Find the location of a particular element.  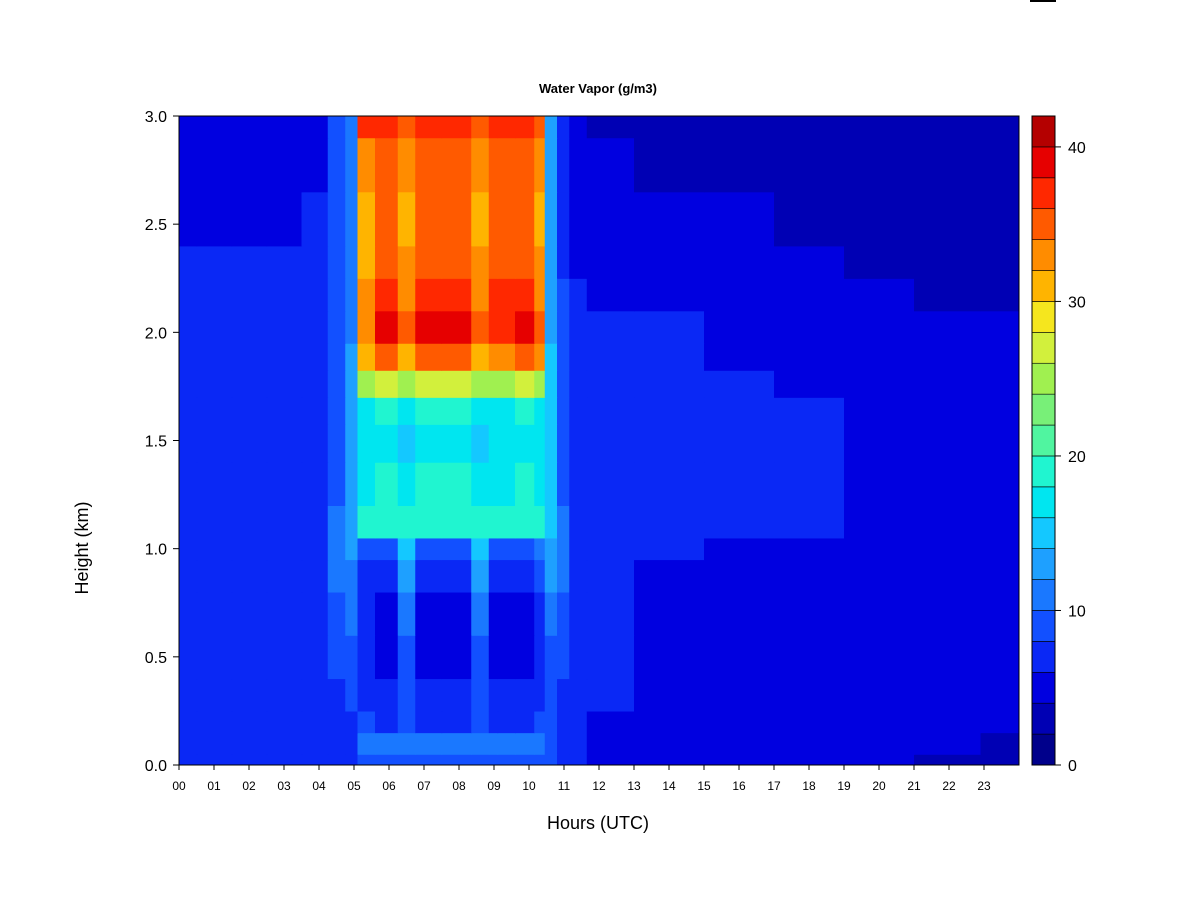

y-tick-label: 3.0 is located at coordinates (156, 117).